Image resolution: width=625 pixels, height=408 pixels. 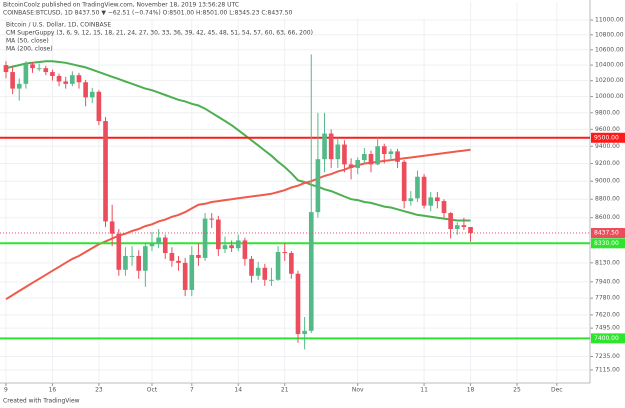 What do you see at coordinates (607, 328) in the screenshot?
I see `y-tick-label: 7495.00` at bounding box center [607, 328].